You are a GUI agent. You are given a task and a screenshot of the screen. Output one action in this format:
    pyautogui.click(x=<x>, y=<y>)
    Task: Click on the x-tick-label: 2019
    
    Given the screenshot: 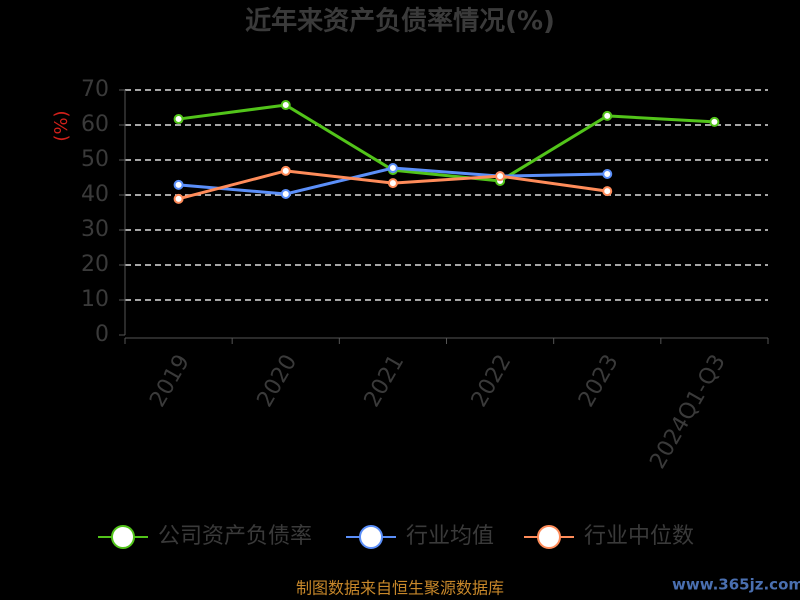 What is the action you would take?
    pyautogui.click(x=170, y=381)
    